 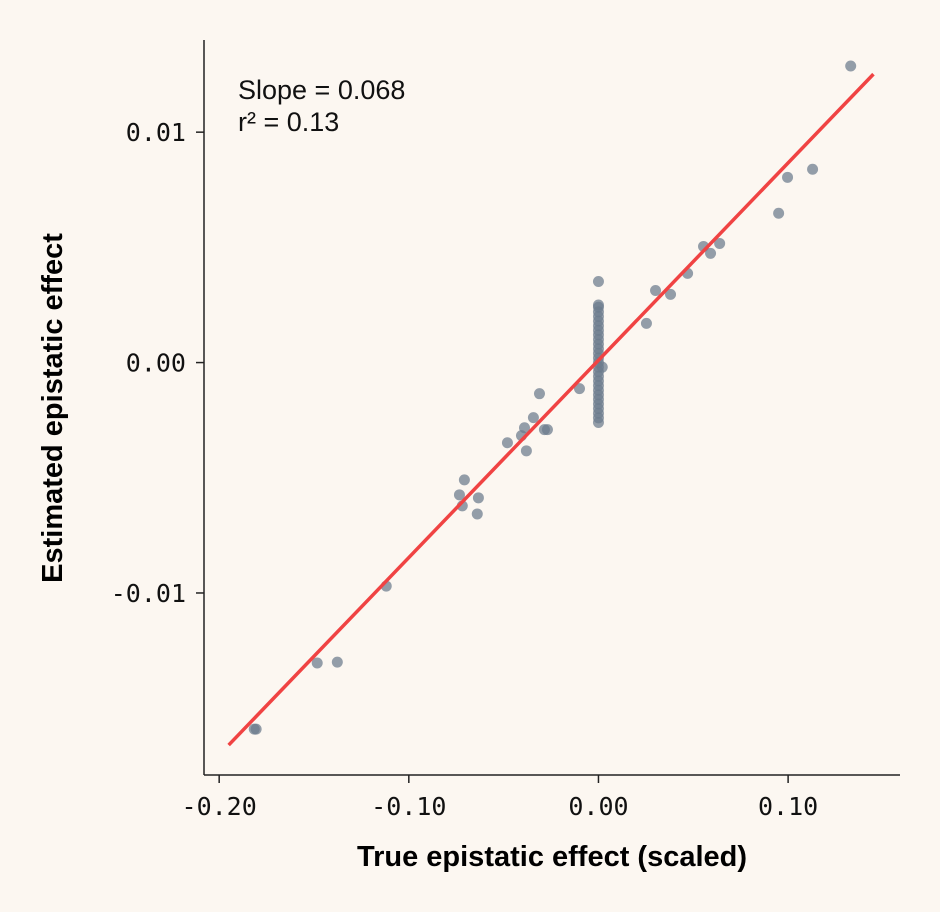 What do you see at coordinates (288, 122) in the screenshot?
I see `r2-annotation: r² = 0.13` at bounding box center [288, 122].